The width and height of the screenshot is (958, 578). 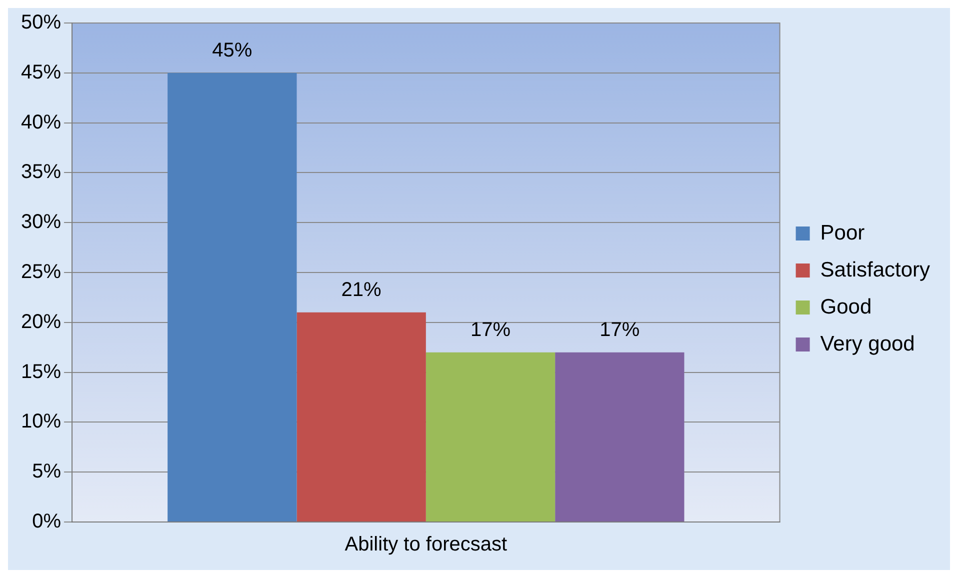 What do you see at coordinates (846, 306) in the screenshot?
I see `legend-label: Good` at bounding box center [846, 306].